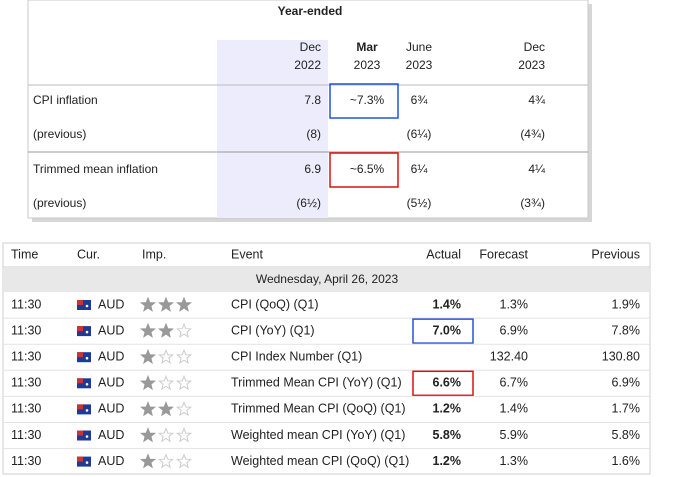 This screenshot has height=477, width=675. What do you see at coordinates (326, 280) in the screenshot?
I see `date-row` at bounding box center [326, 280].